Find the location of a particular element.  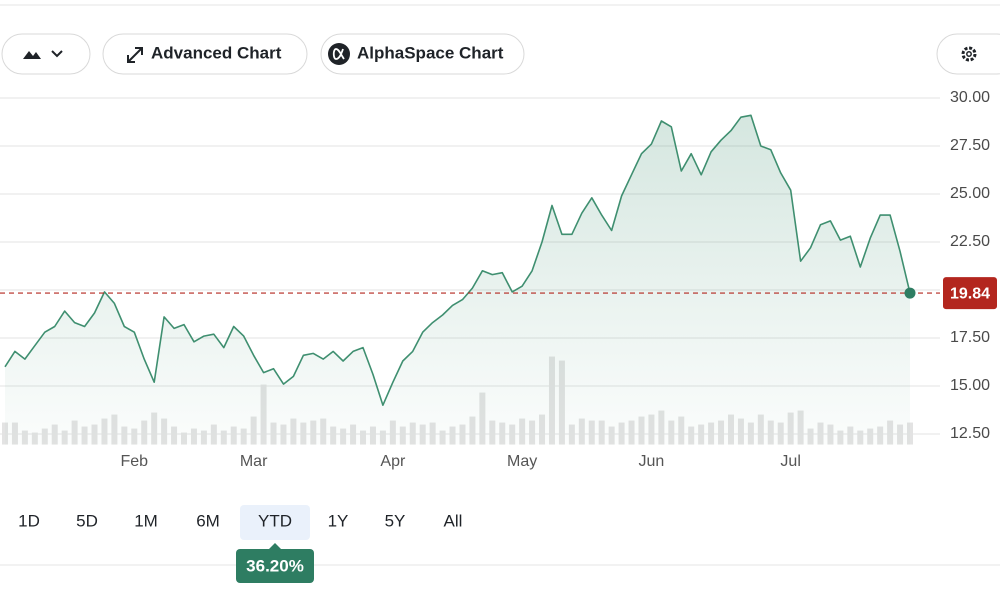

range-label: 1Y is located at coordinates (338, 520).